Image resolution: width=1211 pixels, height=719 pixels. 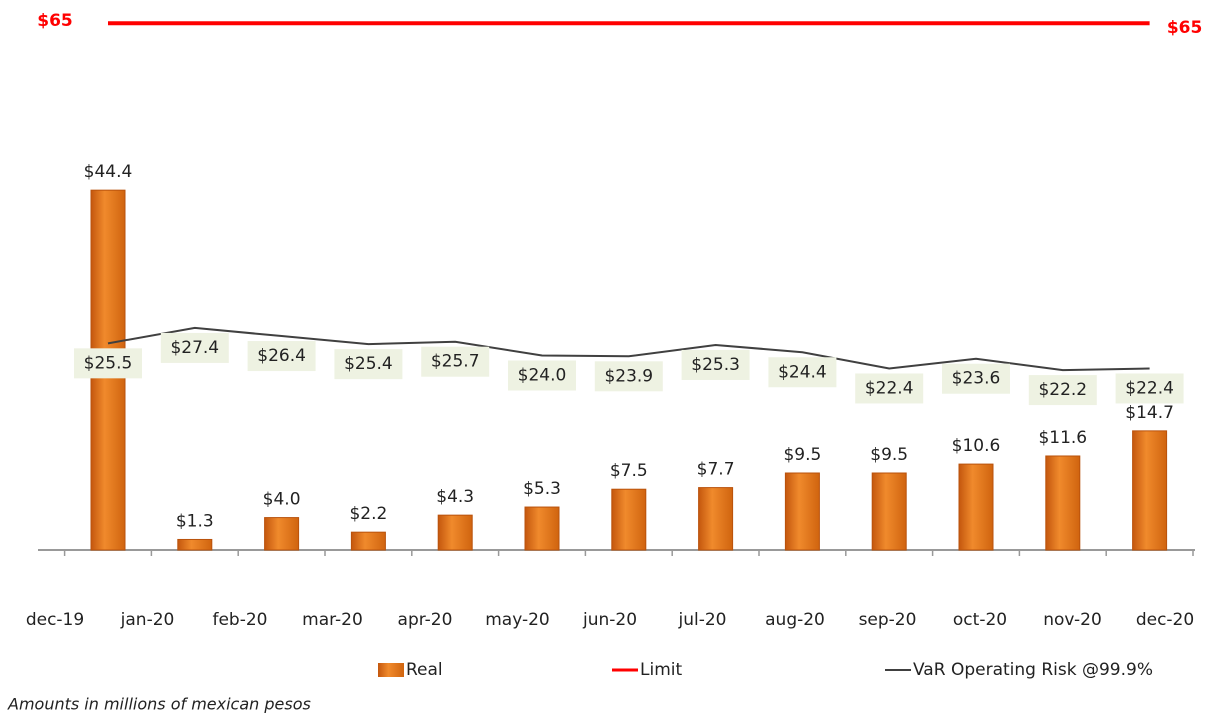 I want to click on x-tick-label: mar-20, so click(x=332, y=620).